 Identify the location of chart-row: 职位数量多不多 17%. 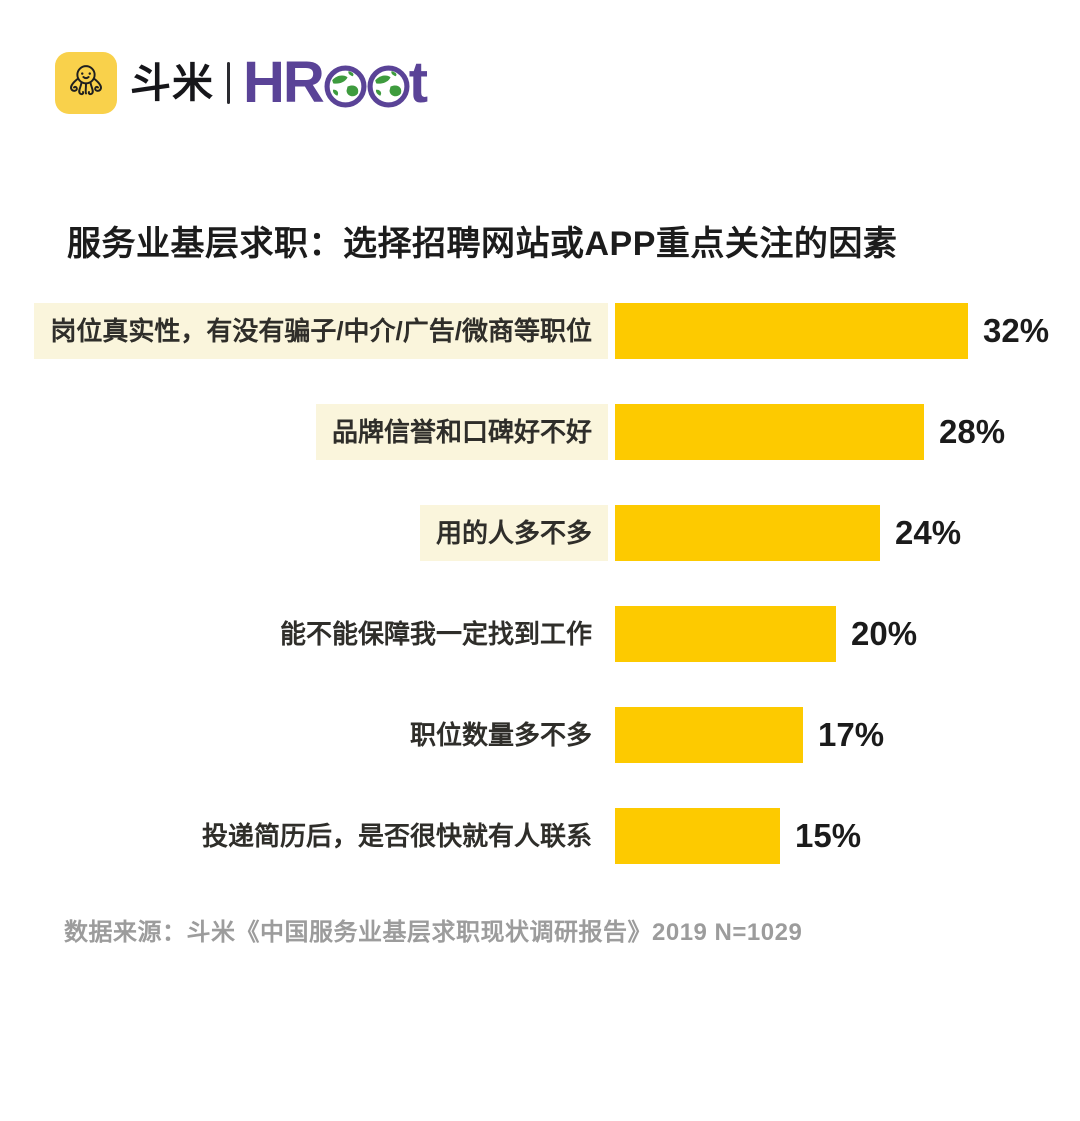
(550, 735).